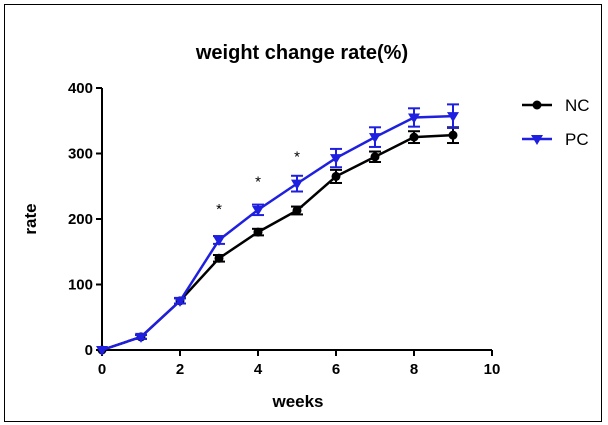 Image resolution: width=608 pixels, height=425 pixels. What do you see at coordinates (414, 369) in the screenshot?
I see `x-tick-label: 8` at bounding box center [414, 369].